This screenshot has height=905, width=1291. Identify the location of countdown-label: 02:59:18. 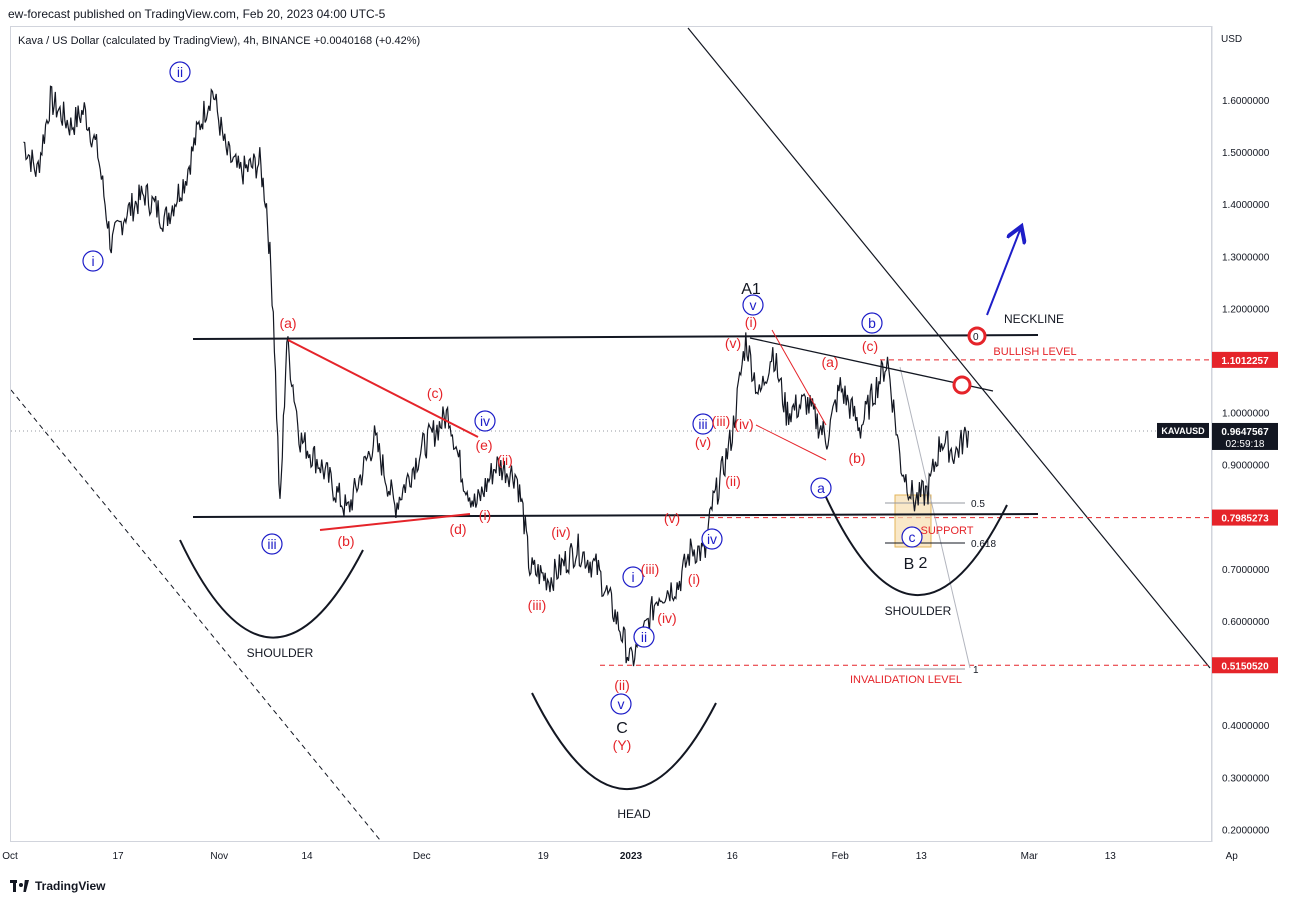
(1245, 444).